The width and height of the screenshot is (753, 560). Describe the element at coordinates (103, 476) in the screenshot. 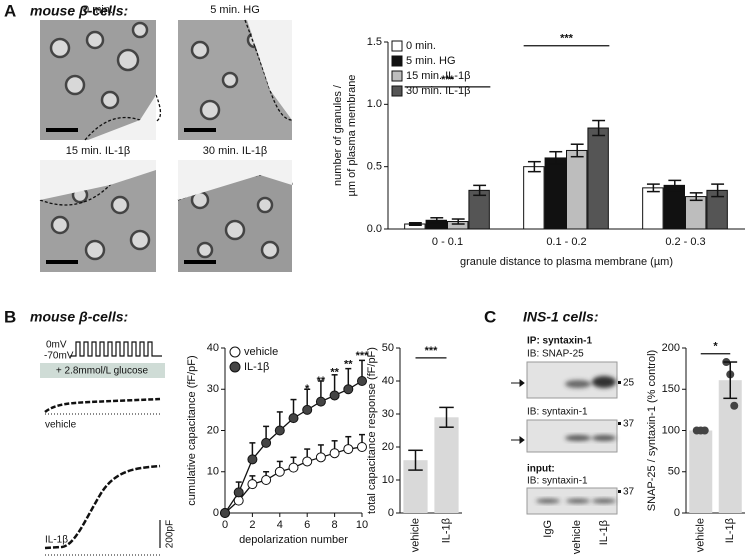

I see `traces` at that location.